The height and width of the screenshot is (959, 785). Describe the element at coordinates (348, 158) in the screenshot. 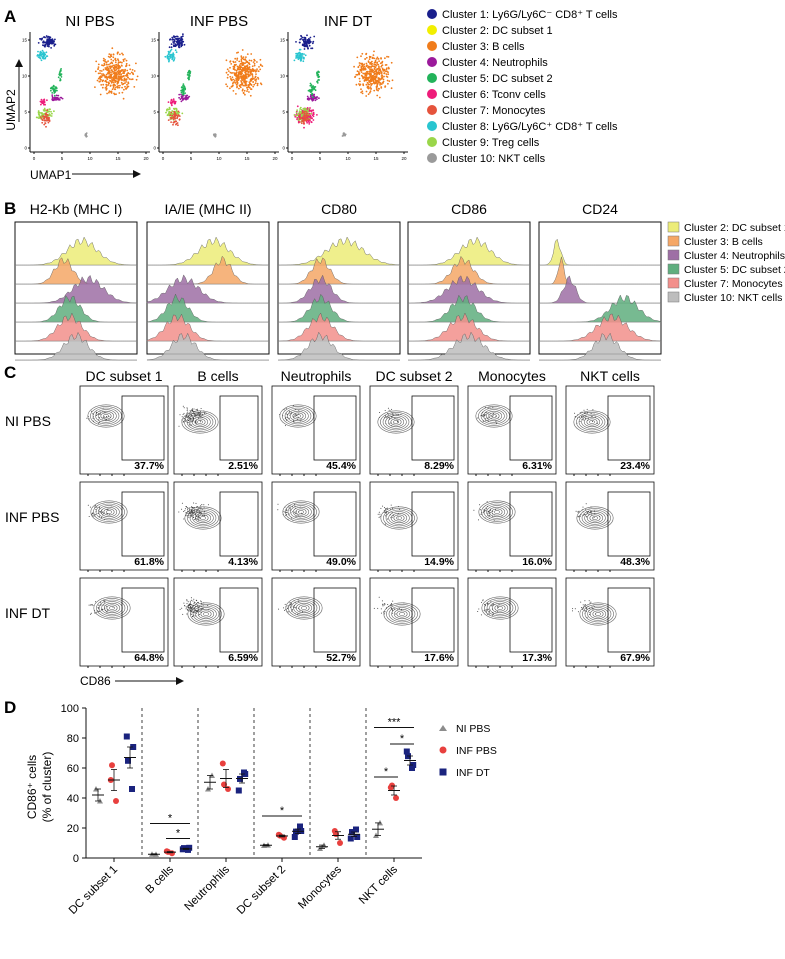

I see `umap-x-tick-label: 10` at that location.